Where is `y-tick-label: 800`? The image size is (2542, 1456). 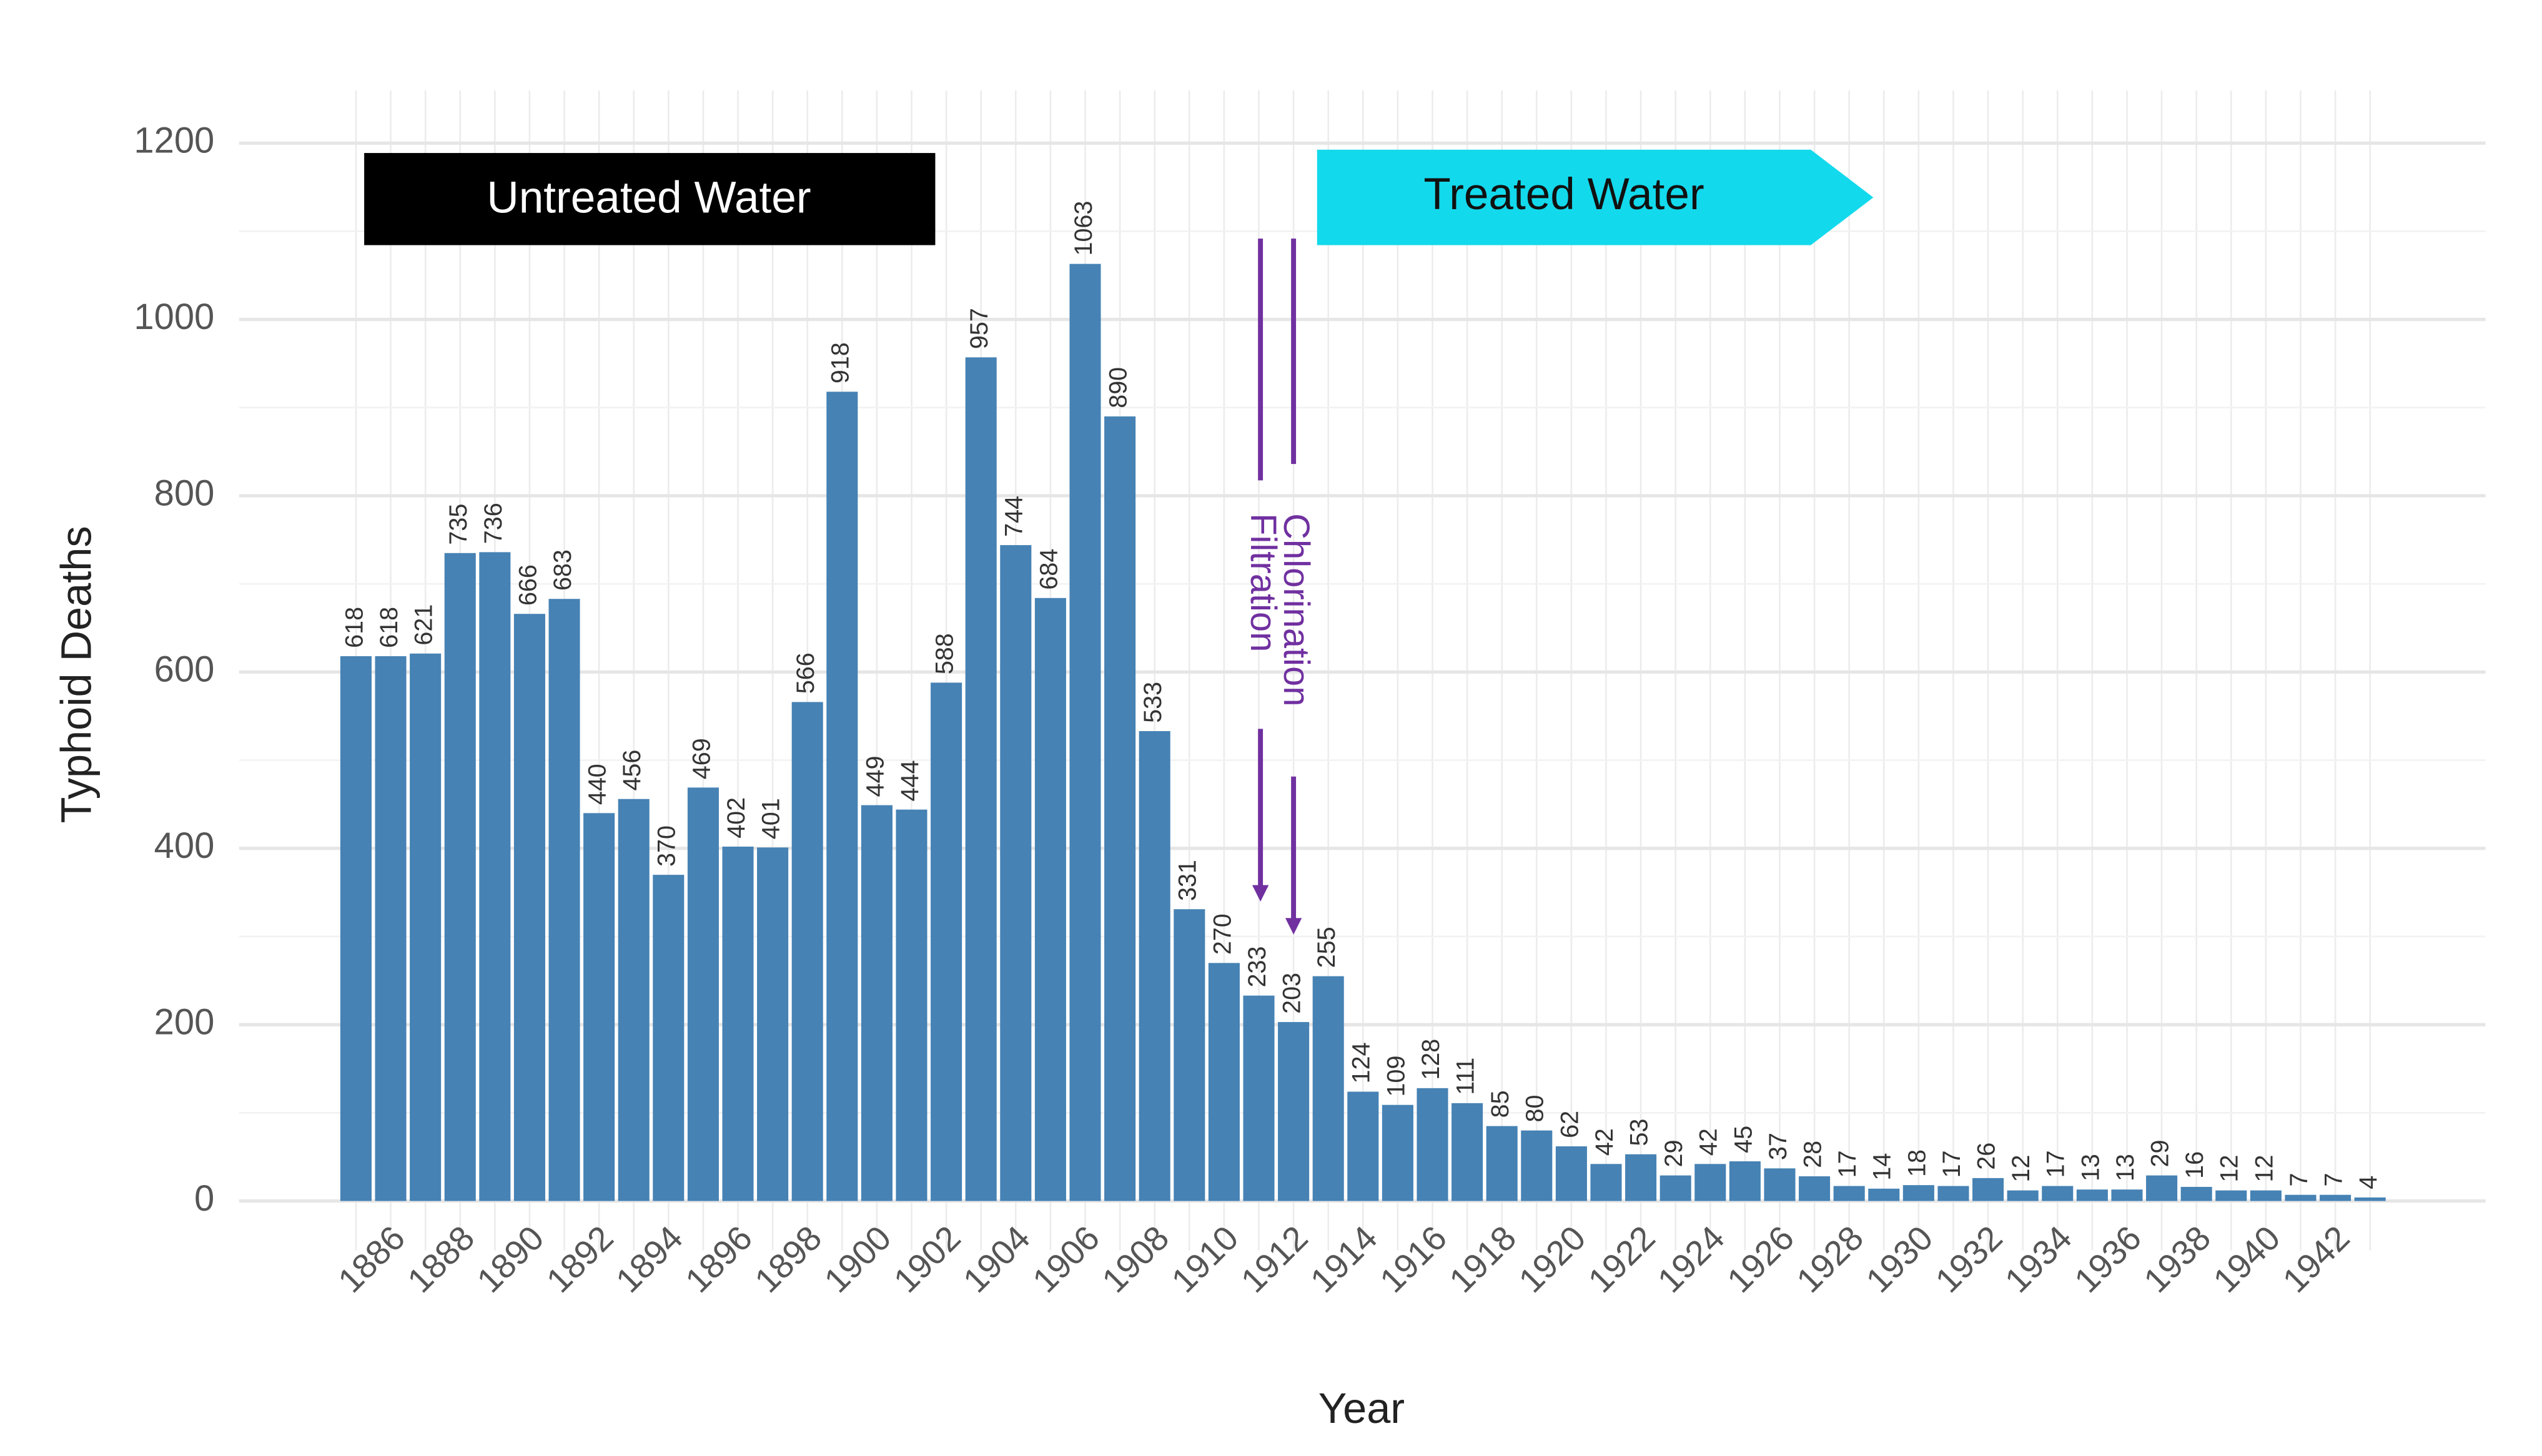
y-tick-label: 800 is located at coordinates (184, 493).